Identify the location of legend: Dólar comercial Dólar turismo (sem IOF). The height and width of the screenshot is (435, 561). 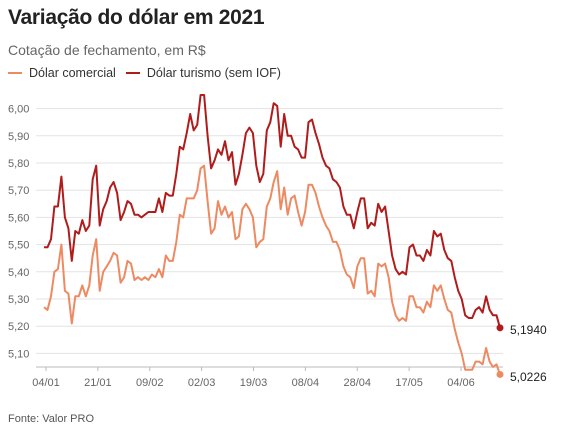
(144, 73).